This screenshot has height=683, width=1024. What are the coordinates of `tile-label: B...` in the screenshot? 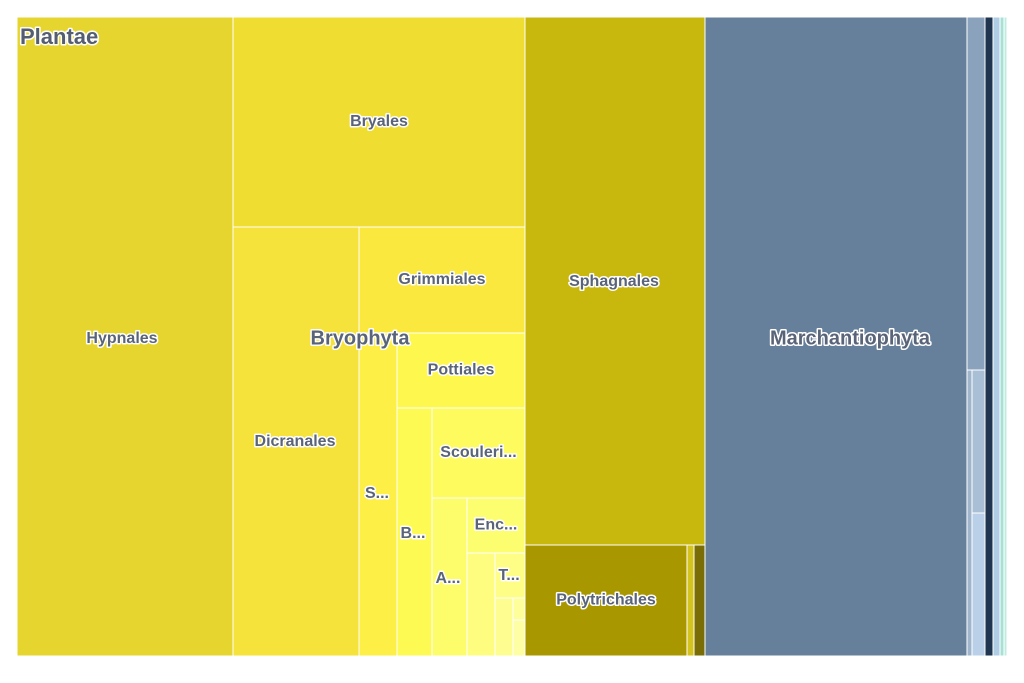 It's located at (413, 533).